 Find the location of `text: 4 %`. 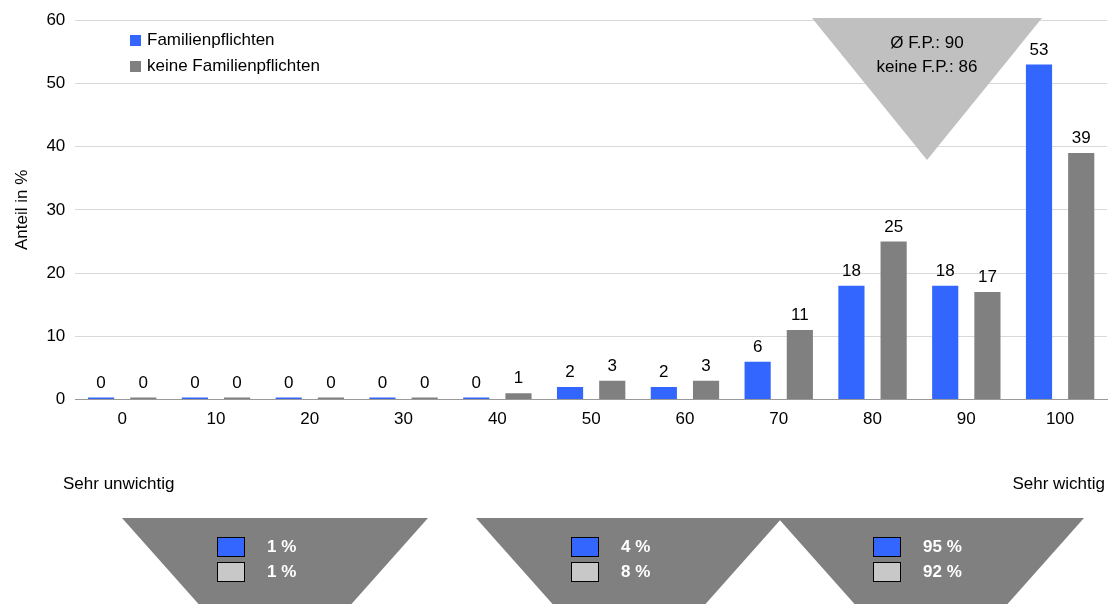

text: 4 % is located at coordinates (636, 547).